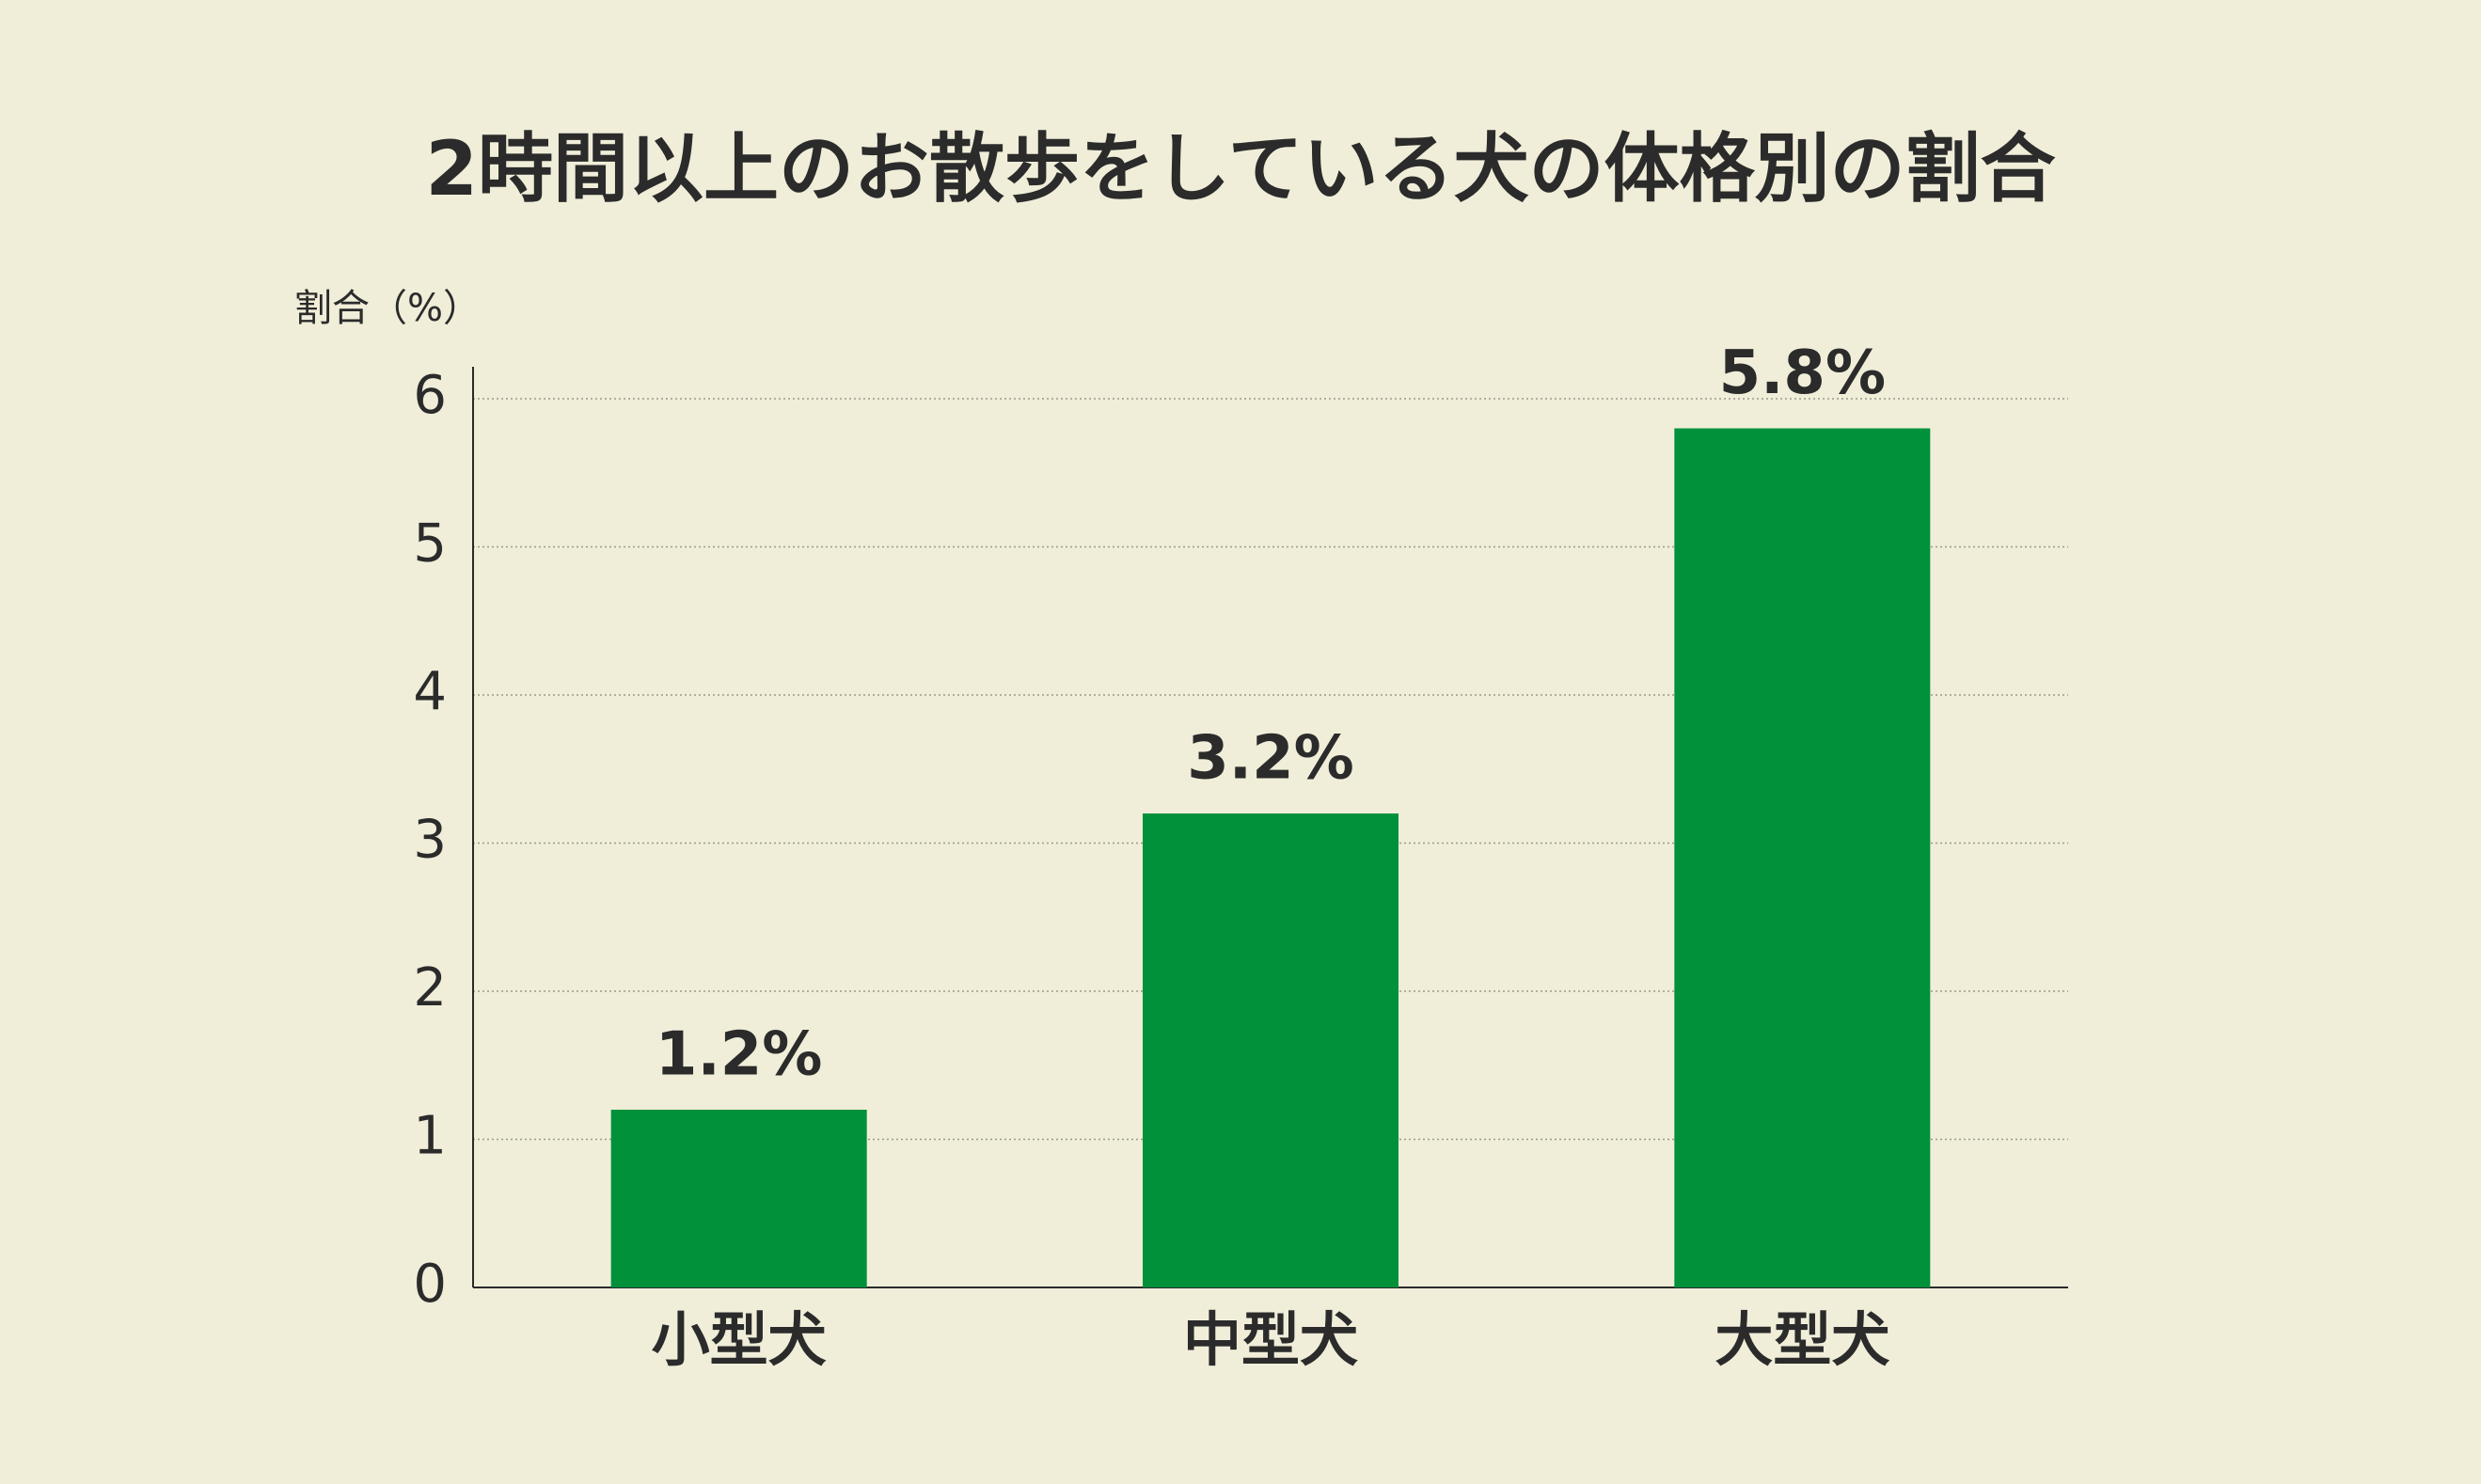 This screenshot has height=1484, width=2481. I want to click on value-label: 1.2%, so click(739, 1055).